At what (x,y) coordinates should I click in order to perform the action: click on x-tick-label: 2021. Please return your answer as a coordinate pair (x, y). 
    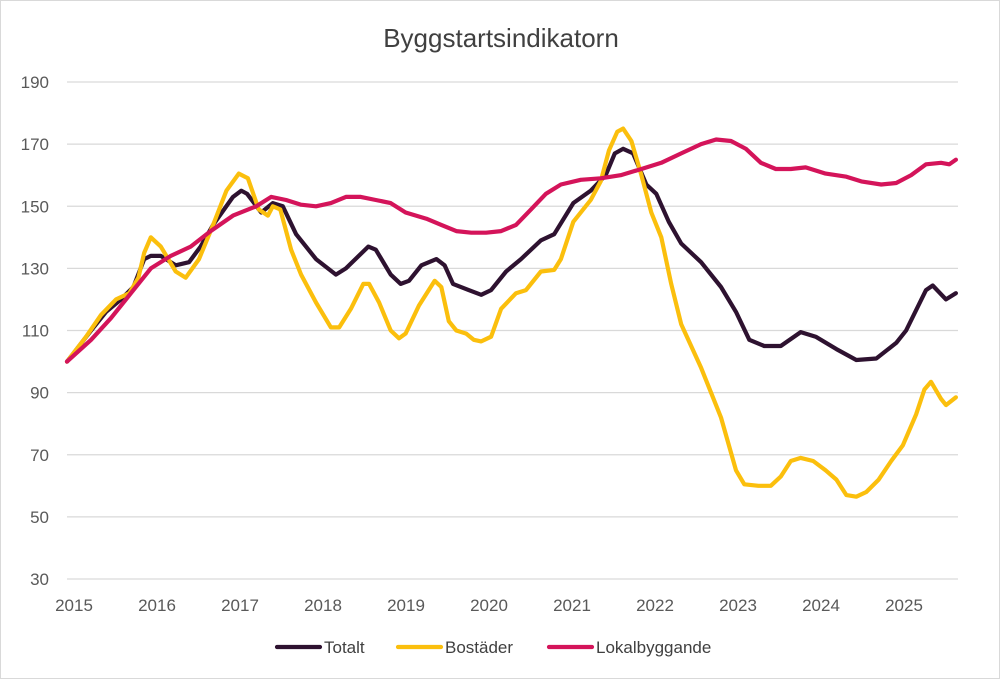
    Looking at the image, I should click on (572, 605).